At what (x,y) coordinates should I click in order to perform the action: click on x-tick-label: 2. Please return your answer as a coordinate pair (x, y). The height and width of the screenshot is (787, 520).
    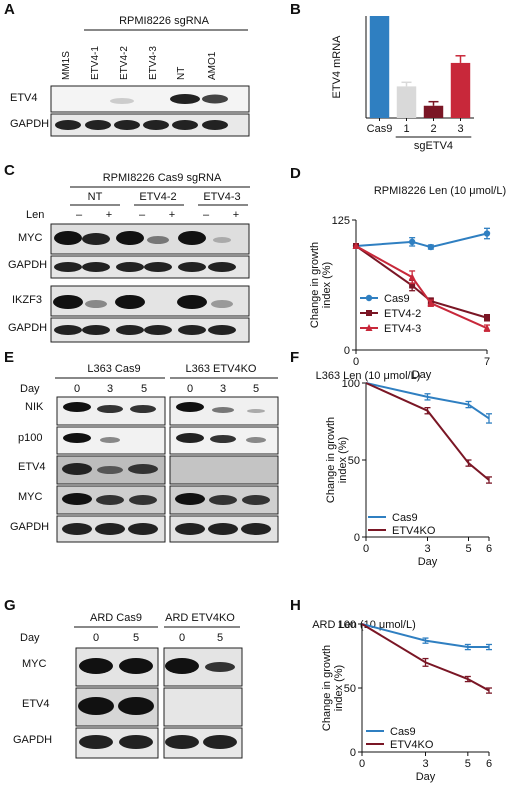
    Looking at the image, I should click on (433, 129).